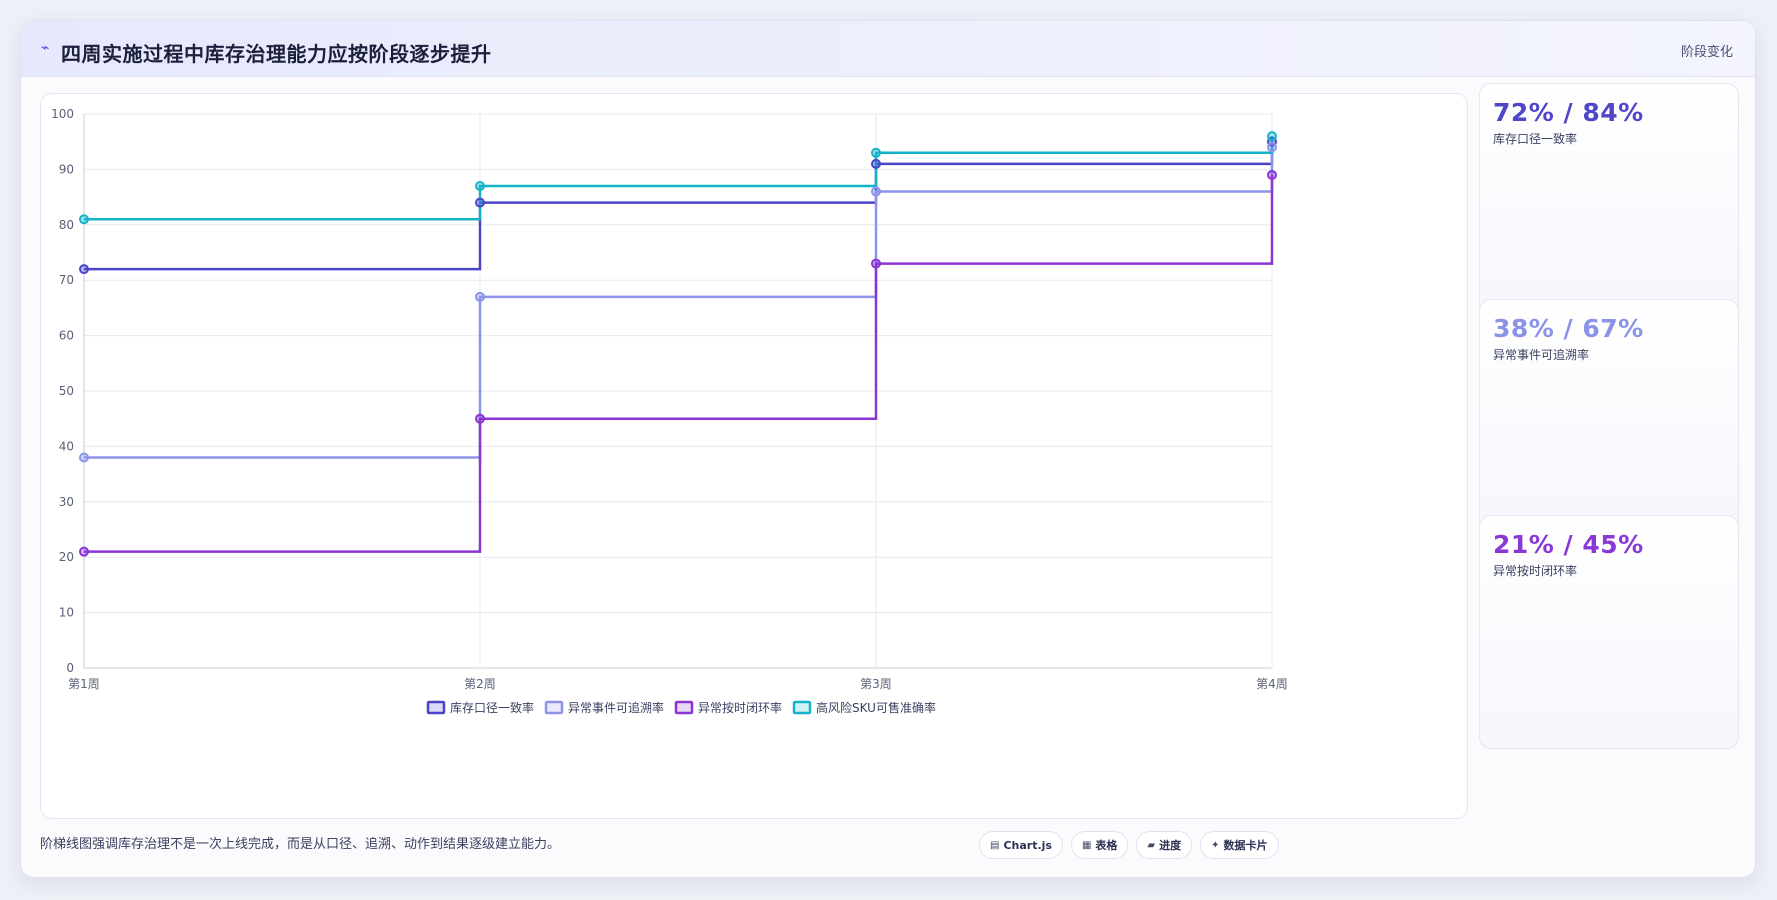  Describe the element at coordinates (66, 391) in the screenshot. I see `y-tick-label: 50` at that location.